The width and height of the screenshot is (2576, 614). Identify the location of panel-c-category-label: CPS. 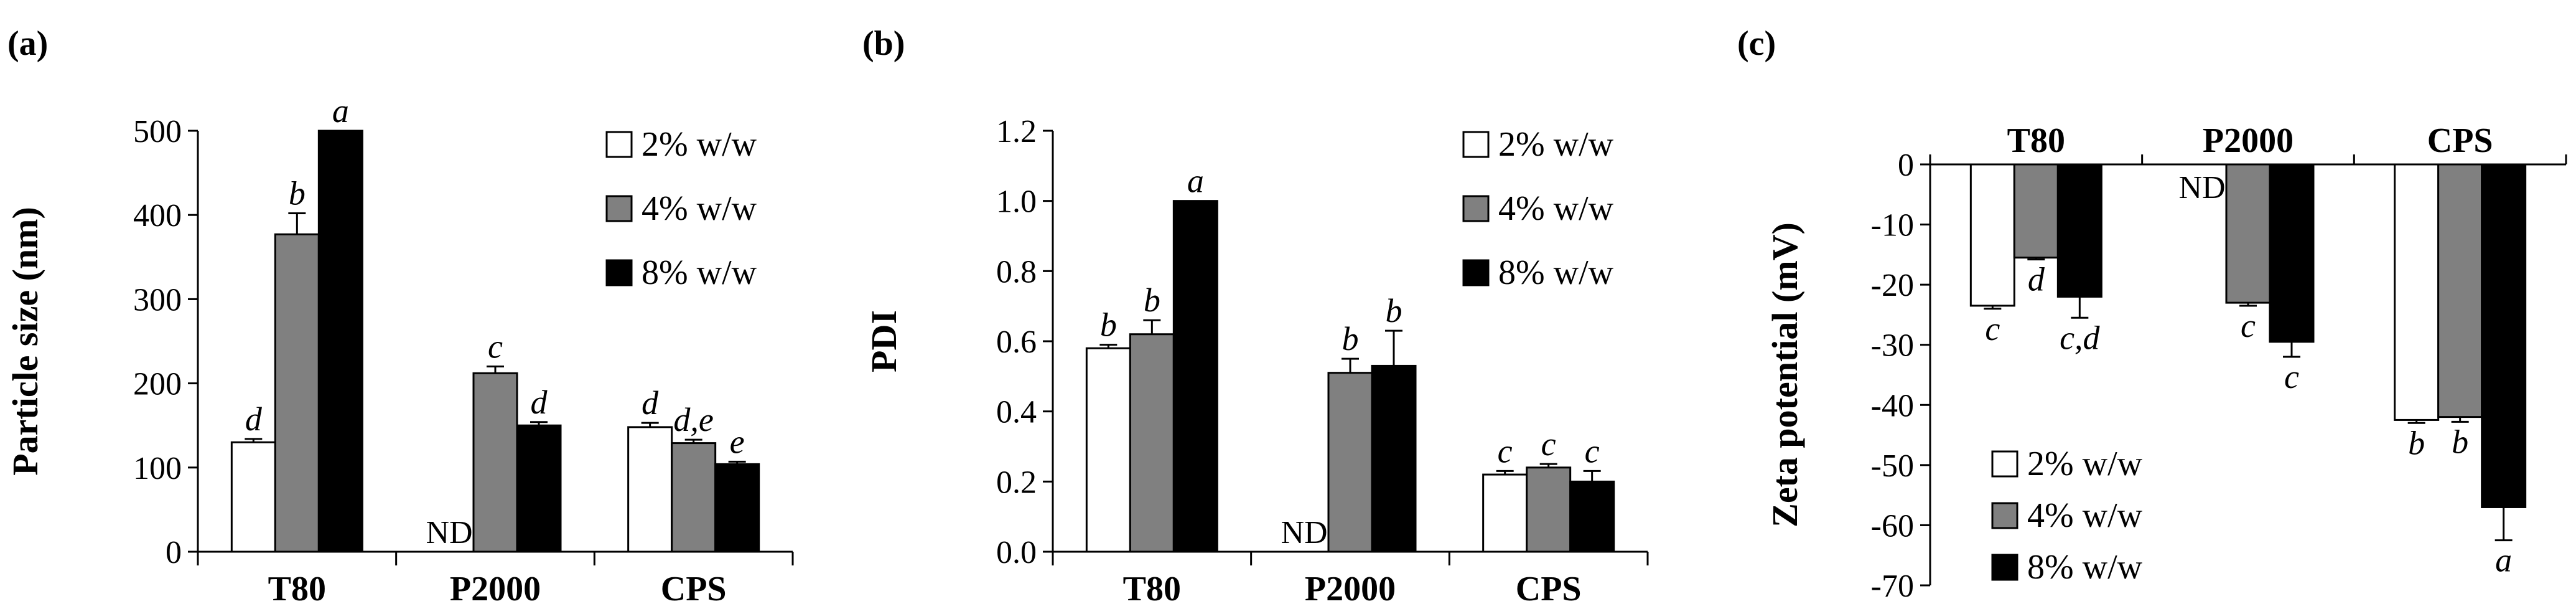
(2460, 140).